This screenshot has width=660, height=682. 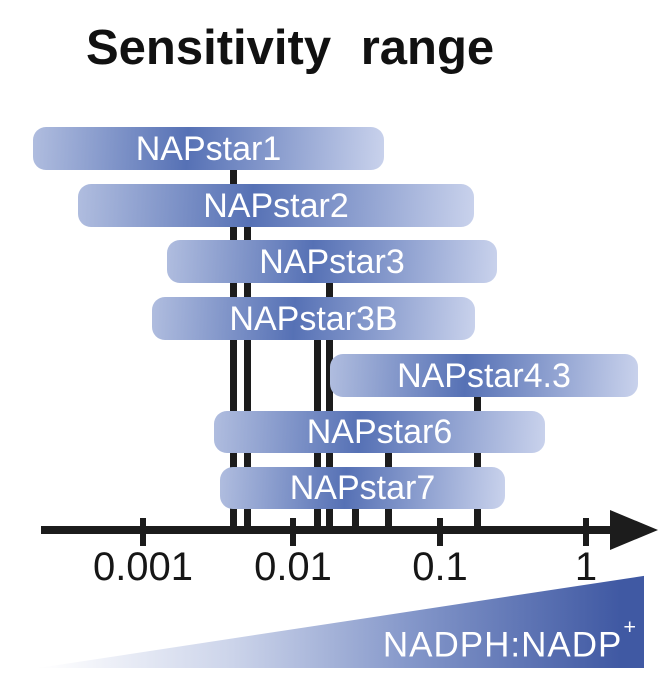 I want to click on sensor-bar-napstar6: NAPstar6, so click(x=379, y=432).